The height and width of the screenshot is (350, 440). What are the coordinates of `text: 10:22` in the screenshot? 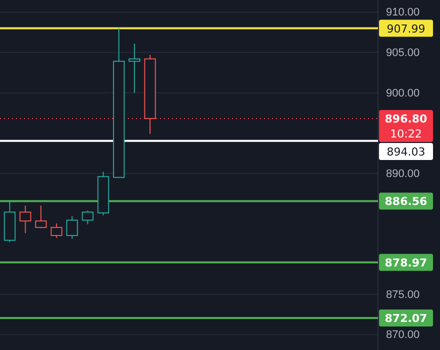 It's located at (406, 134).